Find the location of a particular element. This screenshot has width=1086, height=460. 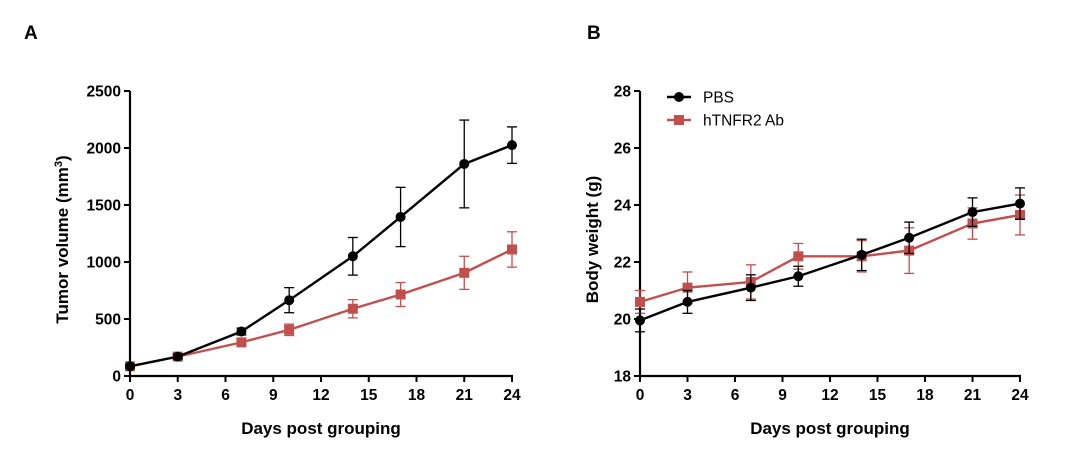

legend-label: hTNFR2 Ab is located at coordinates (743, 121).